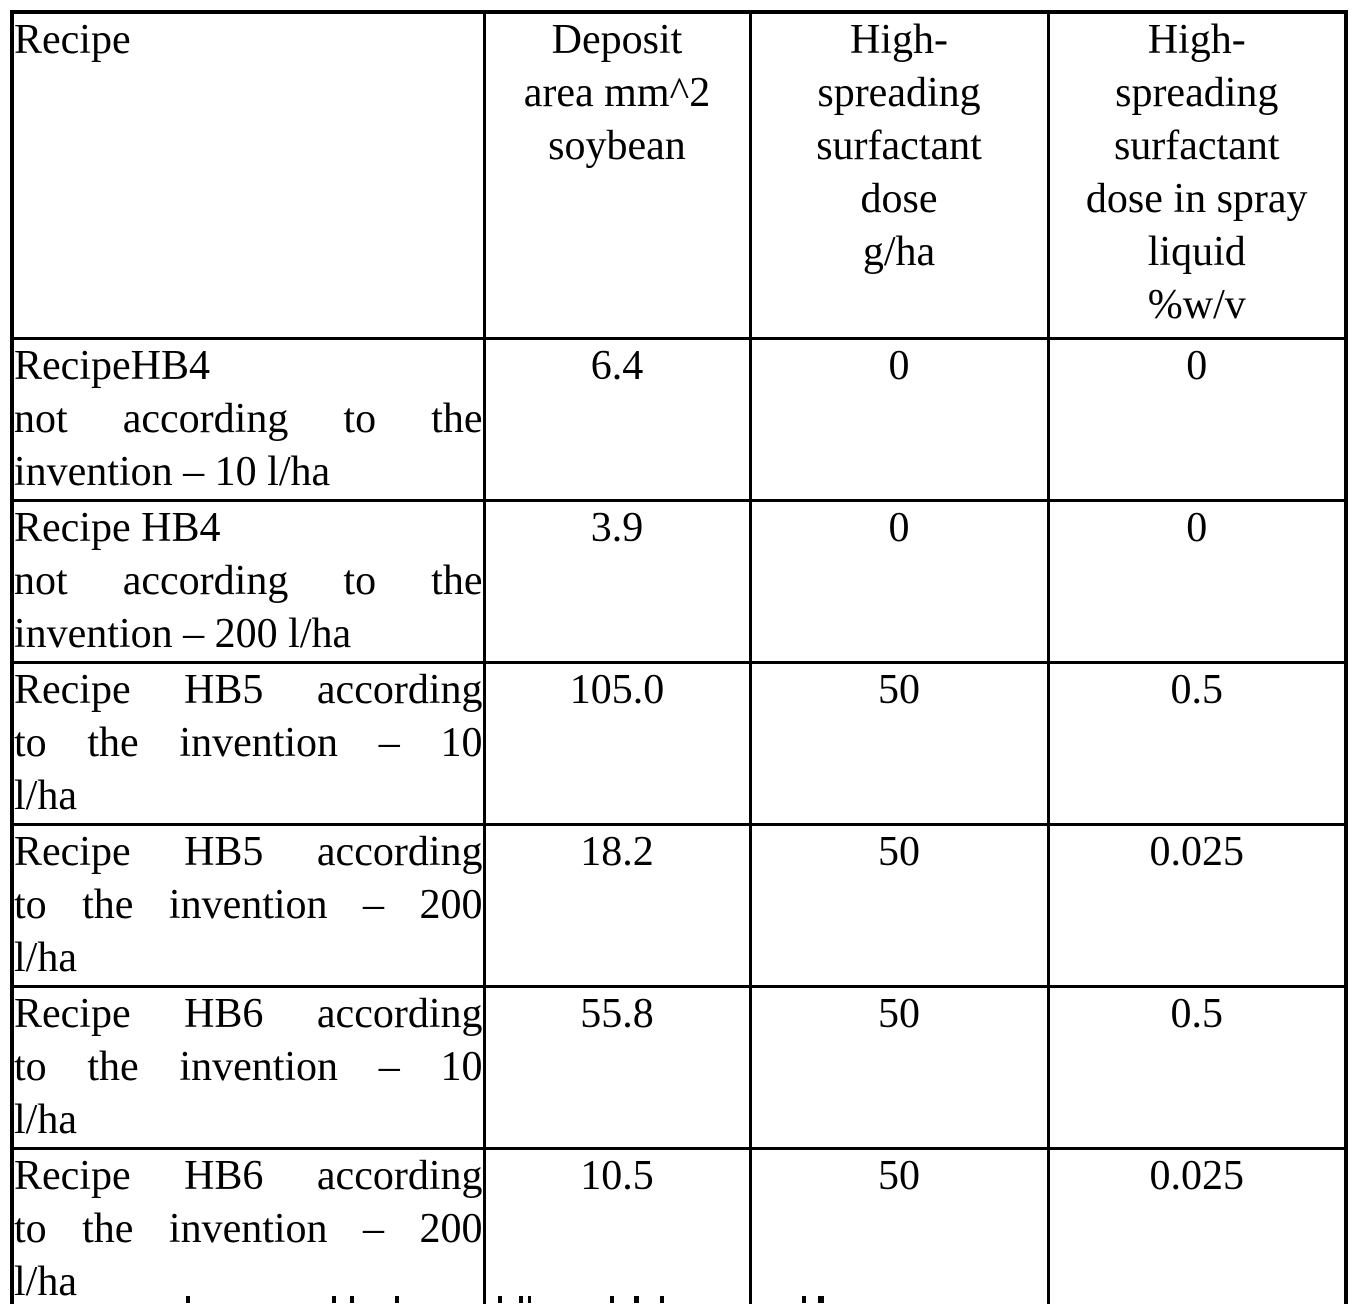 The width and height of the screenshot is (1356, 1304). What do you see at coordinates (617, 1225) in the screenshot?
I see `deposit-area-value: 10.5` at bounding box center [617, 1225].